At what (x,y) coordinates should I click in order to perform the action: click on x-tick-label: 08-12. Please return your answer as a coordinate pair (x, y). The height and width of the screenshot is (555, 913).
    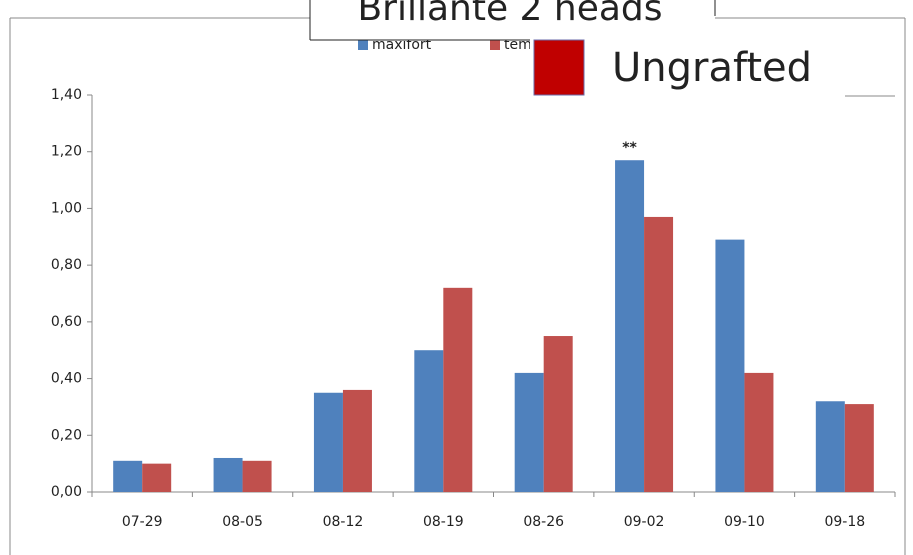
    Looking at the image, I should click on (343, 522).